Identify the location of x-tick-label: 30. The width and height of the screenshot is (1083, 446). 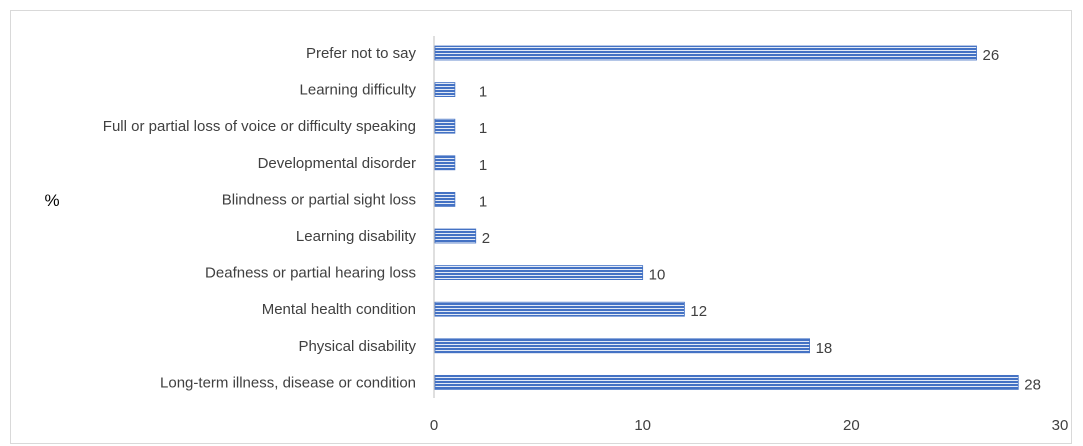
(1060, 425).